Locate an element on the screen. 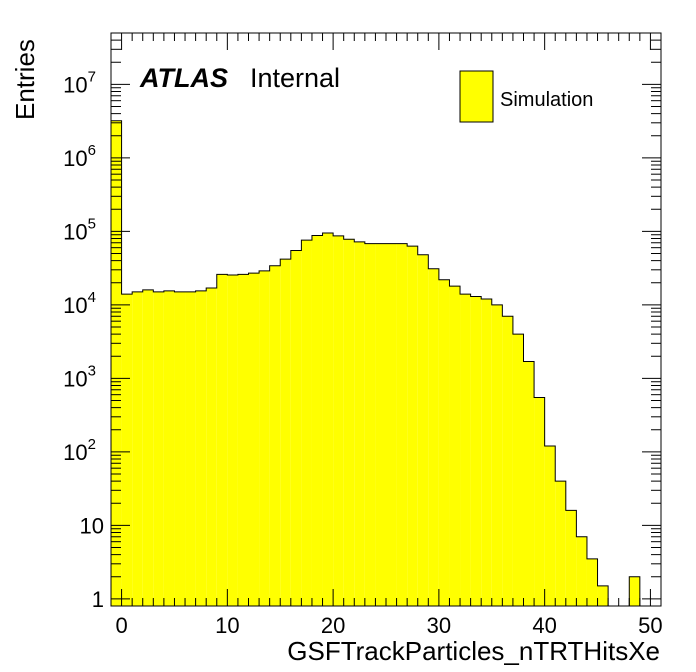 This screenshot has height=672, width=696. y-tick-label: 10⁵ is located at coordinates (79, 229).